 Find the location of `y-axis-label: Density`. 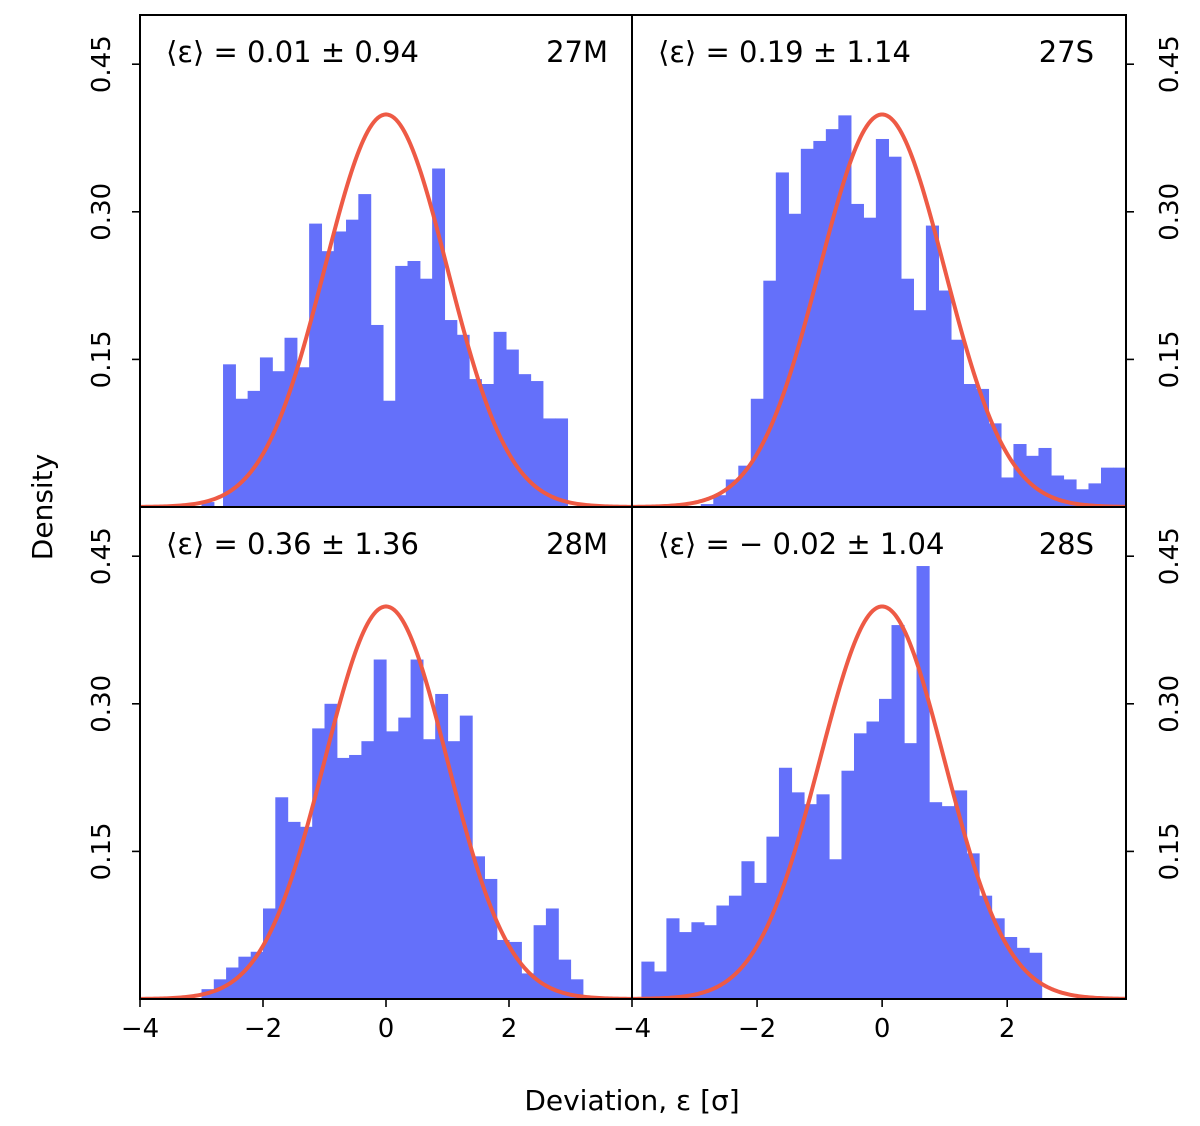

y-axis-label: Density is located at coordinates (42, 507).